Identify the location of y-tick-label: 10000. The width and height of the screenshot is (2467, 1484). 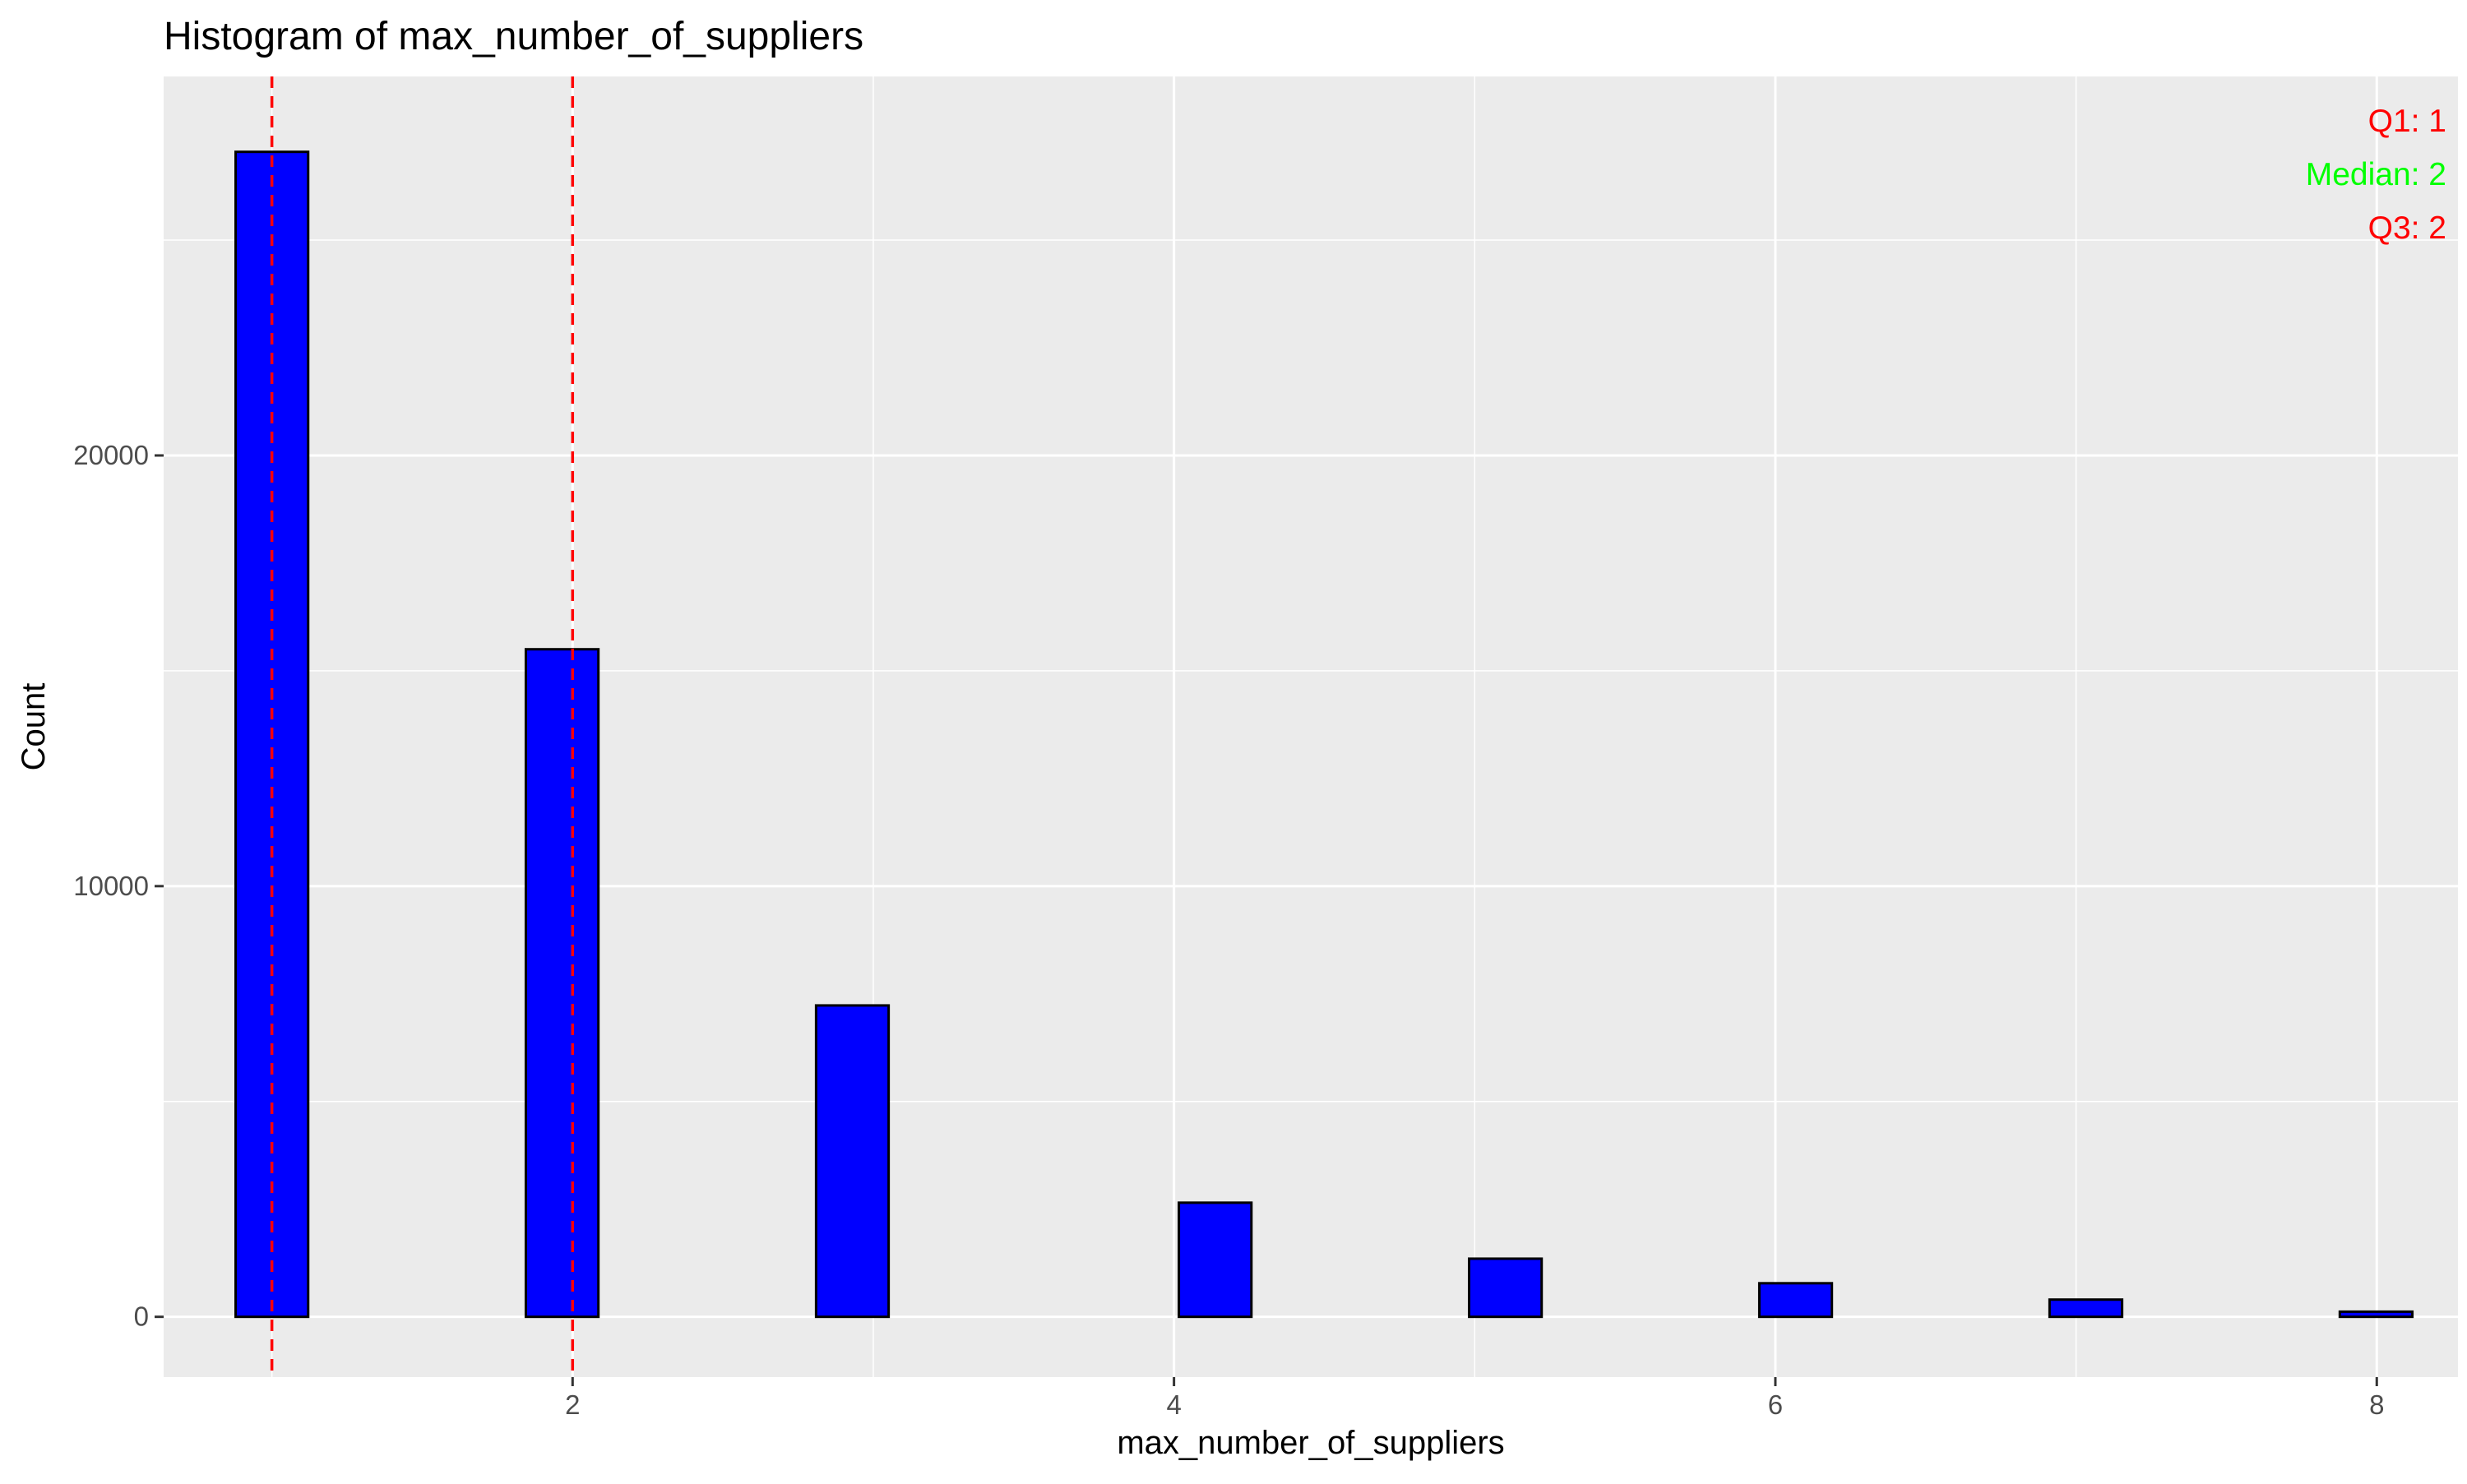
(111, 886).